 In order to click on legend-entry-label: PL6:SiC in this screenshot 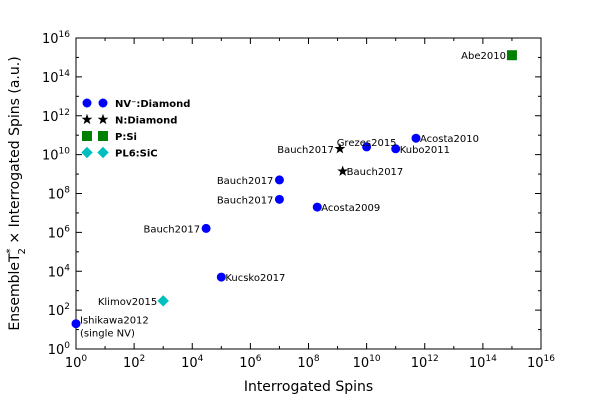, I will do `click(136, 154)`.